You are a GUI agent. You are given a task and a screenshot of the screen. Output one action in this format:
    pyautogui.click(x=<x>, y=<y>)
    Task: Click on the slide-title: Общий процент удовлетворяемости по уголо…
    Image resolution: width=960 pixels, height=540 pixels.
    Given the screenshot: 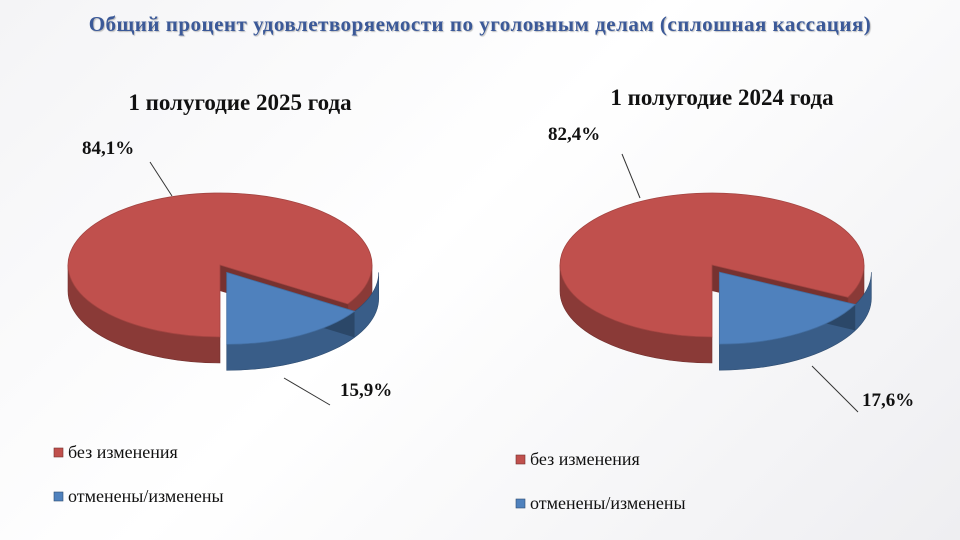 What is the action you would take?
    pyautogui.click(x=480, y=24)
    